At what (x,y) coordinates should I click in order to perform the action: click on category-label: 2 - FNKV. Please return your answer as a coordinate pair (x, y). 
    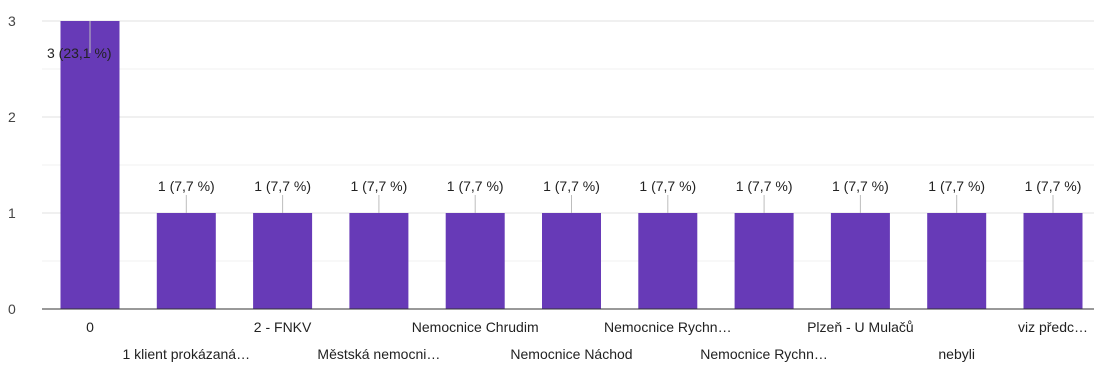
    Looking at the image, I should click on (283, 327).